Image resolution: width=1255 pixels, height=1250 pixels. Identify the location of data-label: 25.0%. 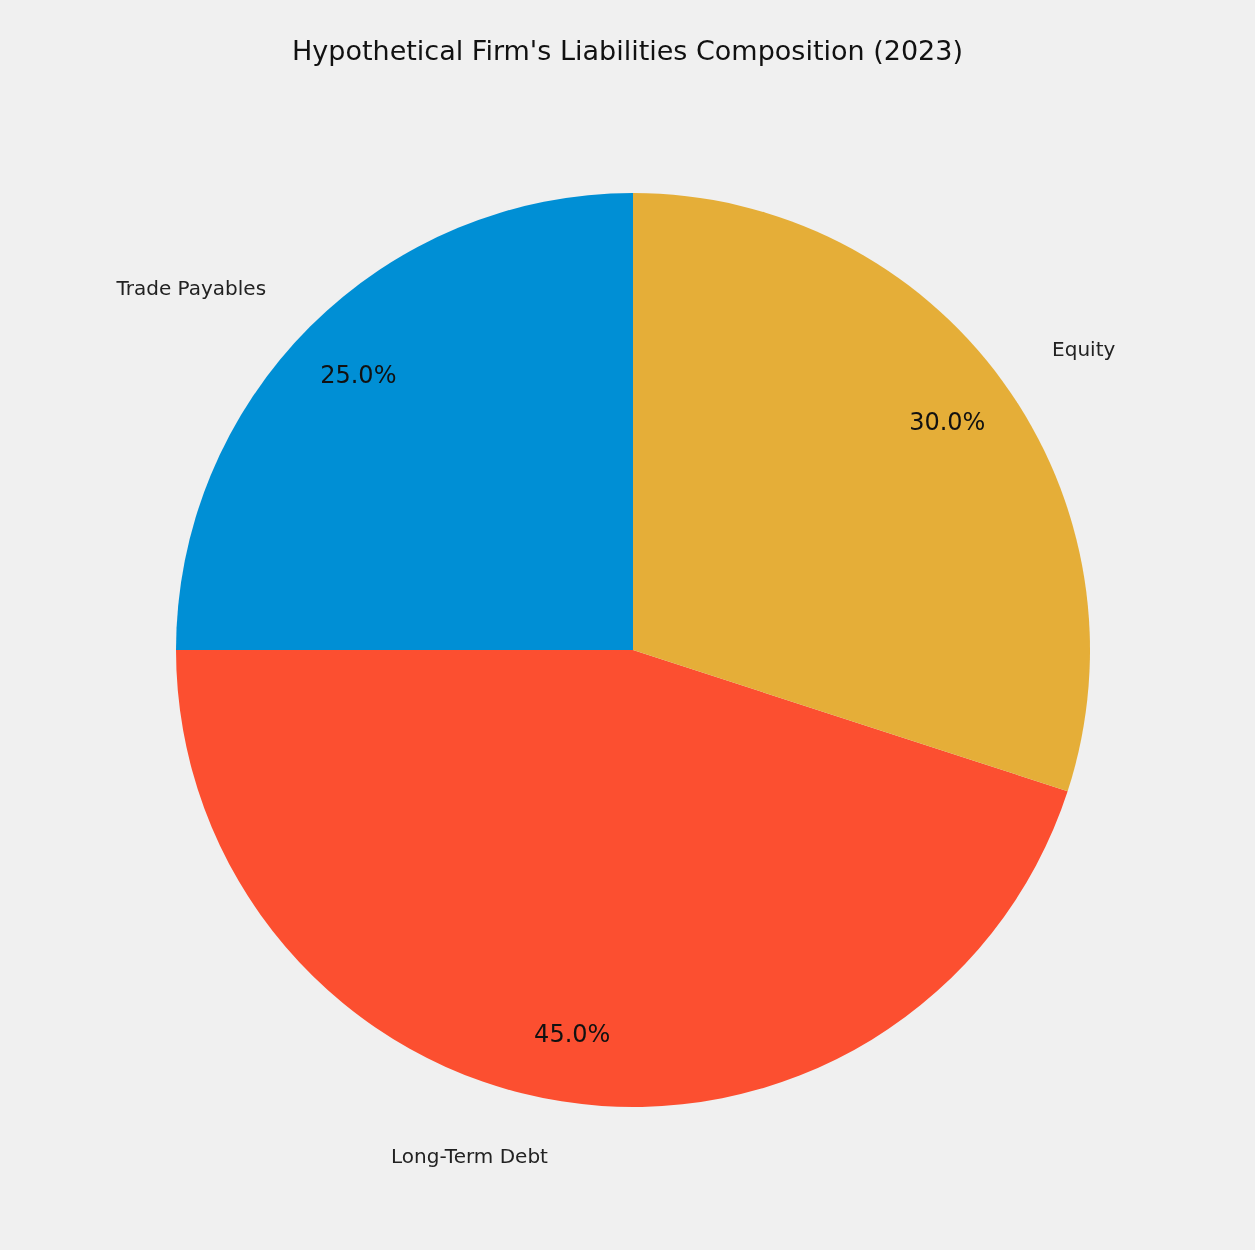
(358, 375).